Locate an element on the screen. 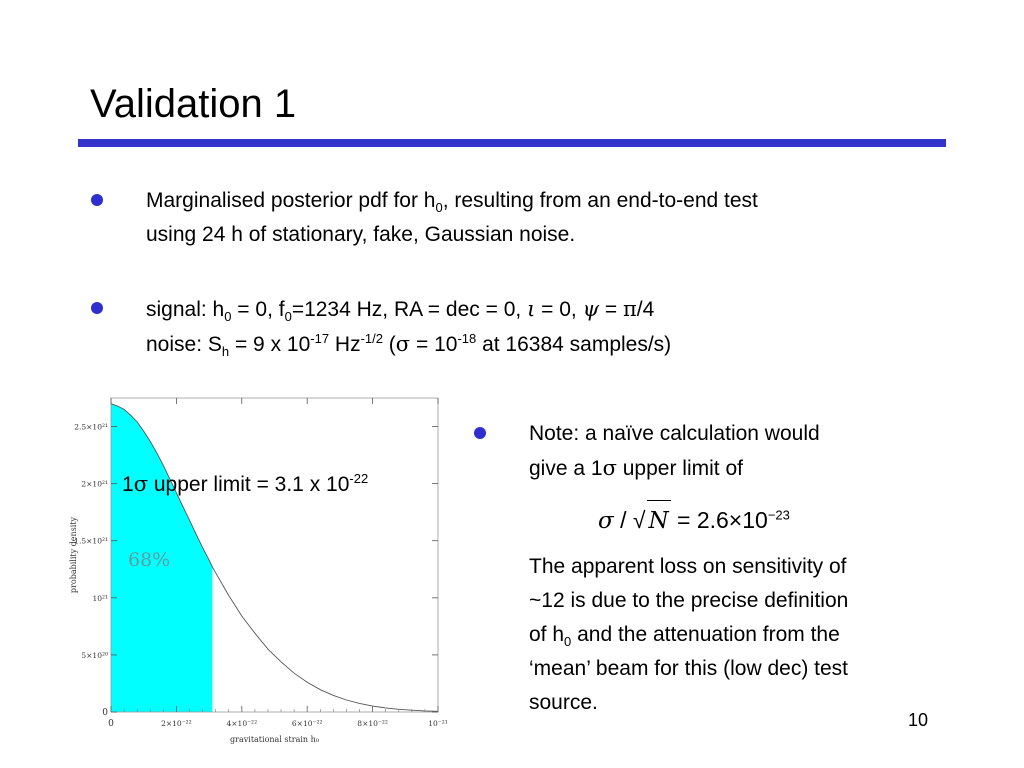 This screenshot has height=768, width=1024. formula-value: = 2.6×10 is located at coordinates (719, 520).